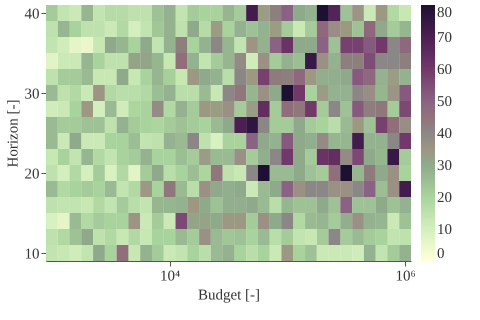 The height and width of the screenshot is (320, 480). Describe the element at coordinates (444, 230) in the screenshot. I see `color-bar-label: 10` at that location.